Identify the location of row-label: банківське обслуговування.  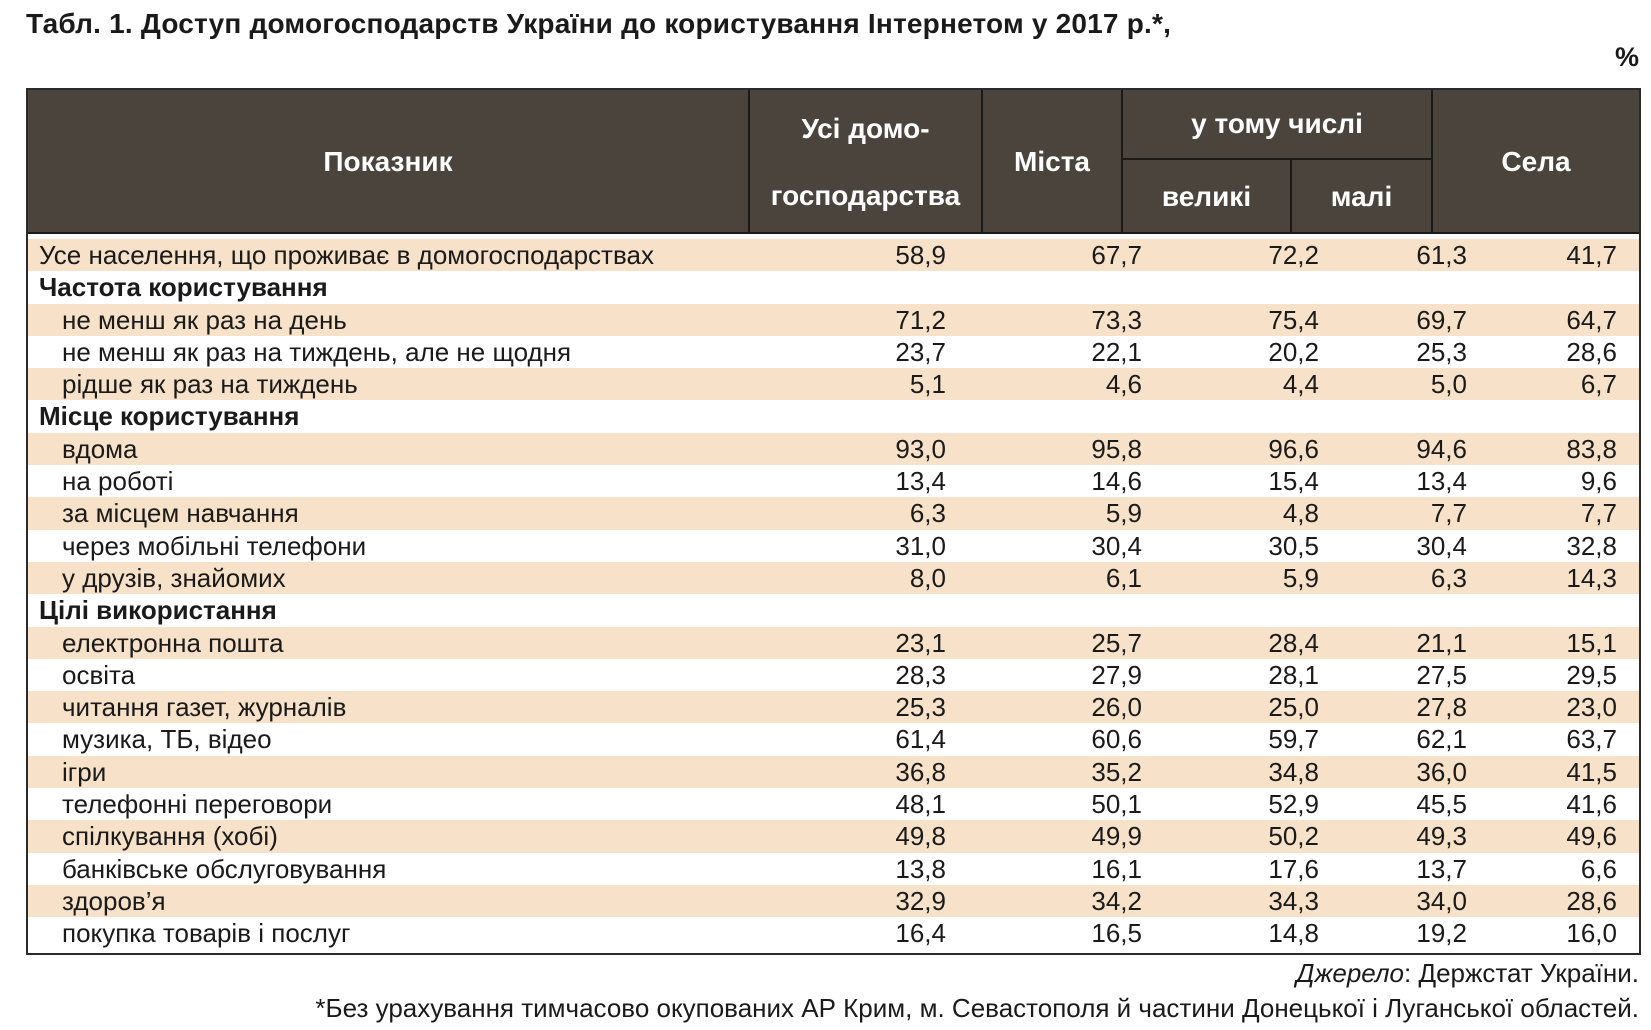
(224, 868).